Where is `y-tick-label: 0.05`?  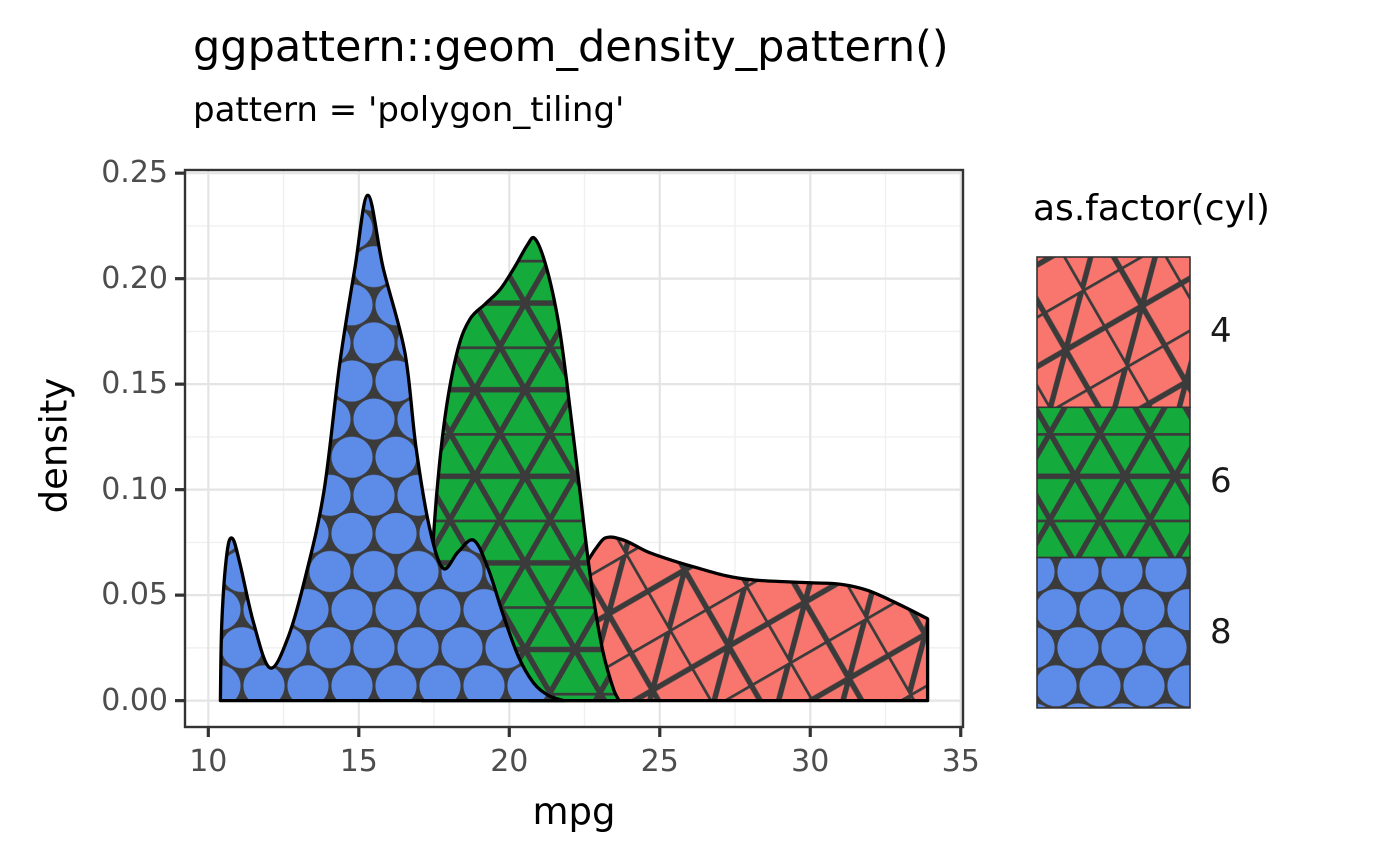
y-tick-label: 0.05 is located at coordinates (134, 595).